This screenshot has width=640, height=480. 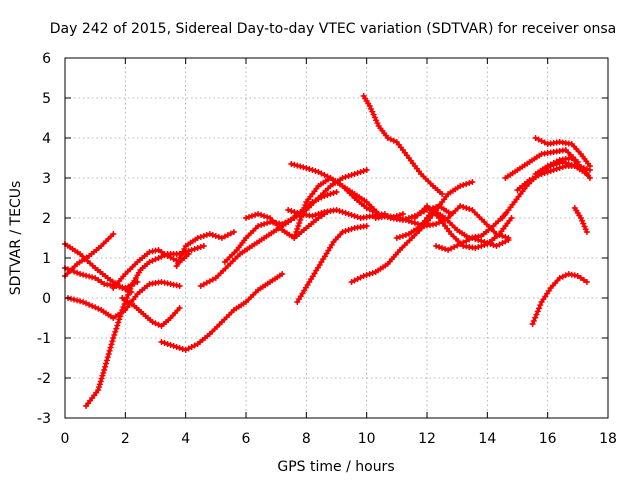 I want to click on x-tick-label: 14, so click(x=487, y=439).